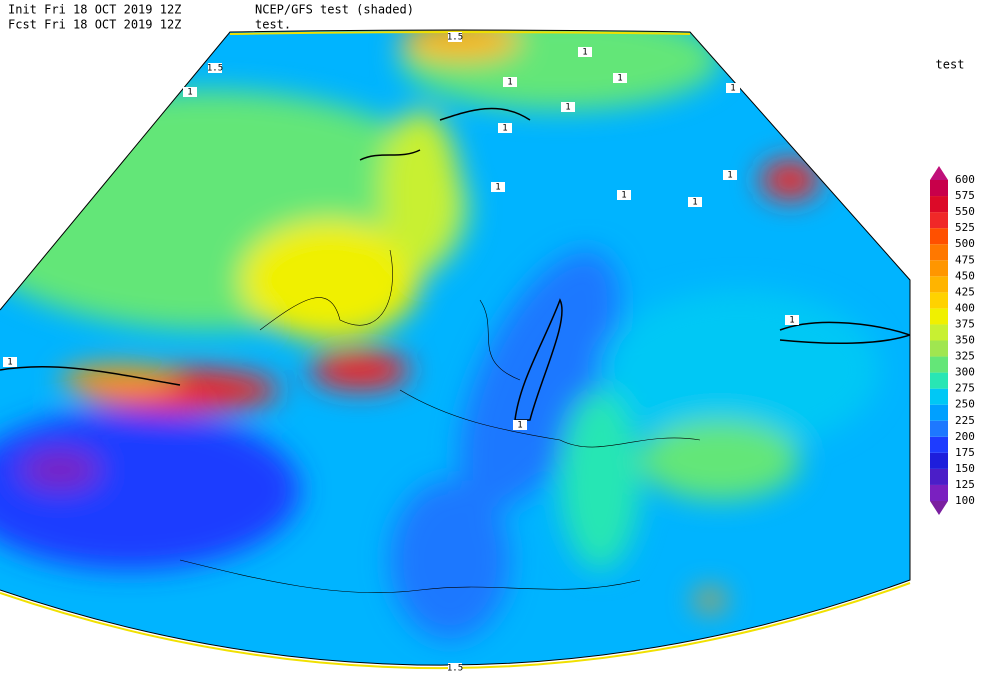 This screenshot has width=1000, height=684. What do you see at coordinates (965, 179) in the screenshot?
I see `legend-label: 600` at bounding box center [965, 179].